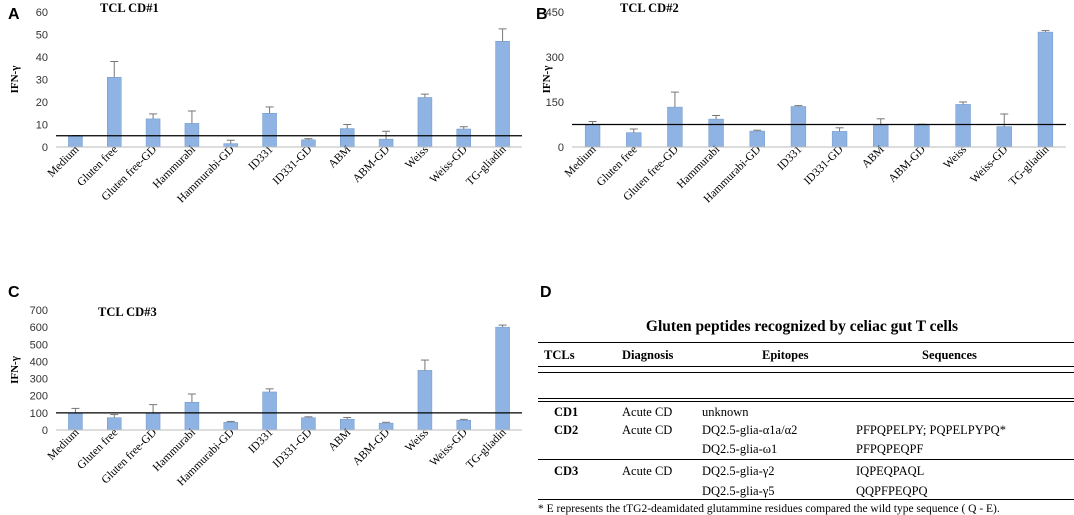 This screenshot has height=515, width=1074. I want to click on panel-letter: C, so click(14, 292).